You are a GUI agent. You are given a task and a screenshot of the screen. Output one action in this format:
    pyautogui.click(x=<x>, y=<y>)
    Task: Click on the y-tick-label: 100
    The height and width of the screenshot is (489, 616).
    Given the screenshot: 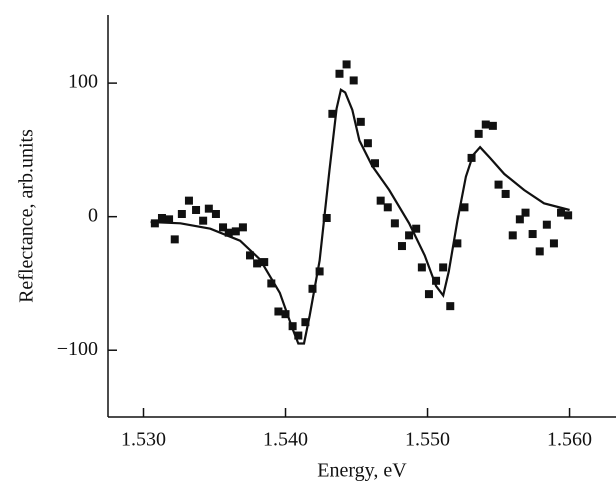 What is the action you would take?
    pyautogui.click(x=83, y=82)
    